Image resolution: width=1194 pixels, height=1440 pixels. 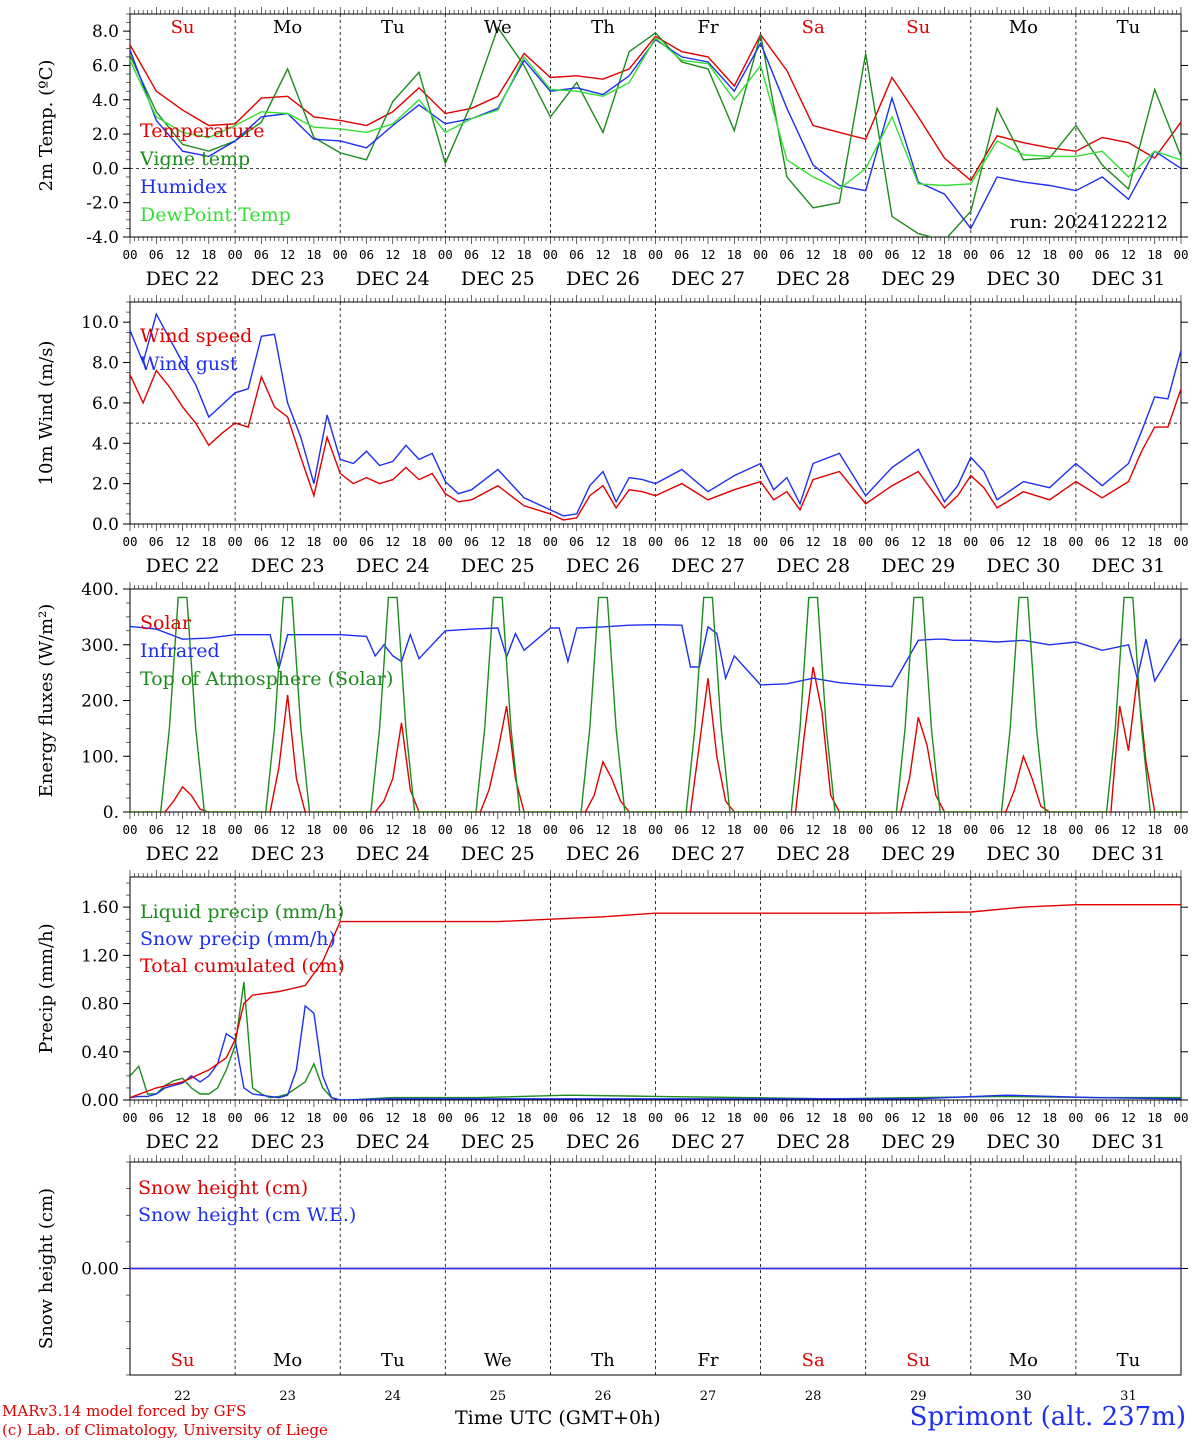 I want to click on date-label: DEC 28, so click(x=813, y=1142).